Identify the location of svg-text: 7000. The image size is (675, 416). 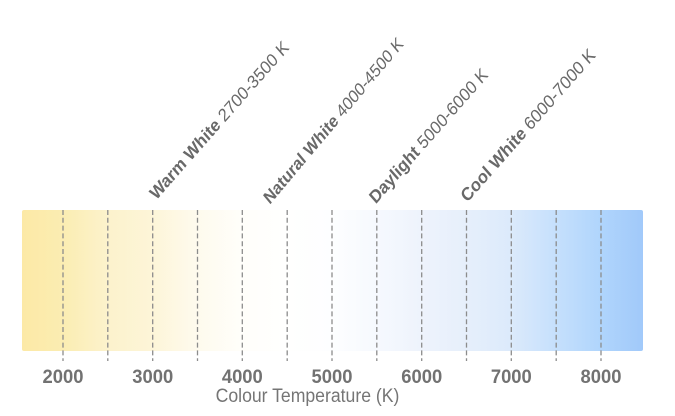
(511, 377).